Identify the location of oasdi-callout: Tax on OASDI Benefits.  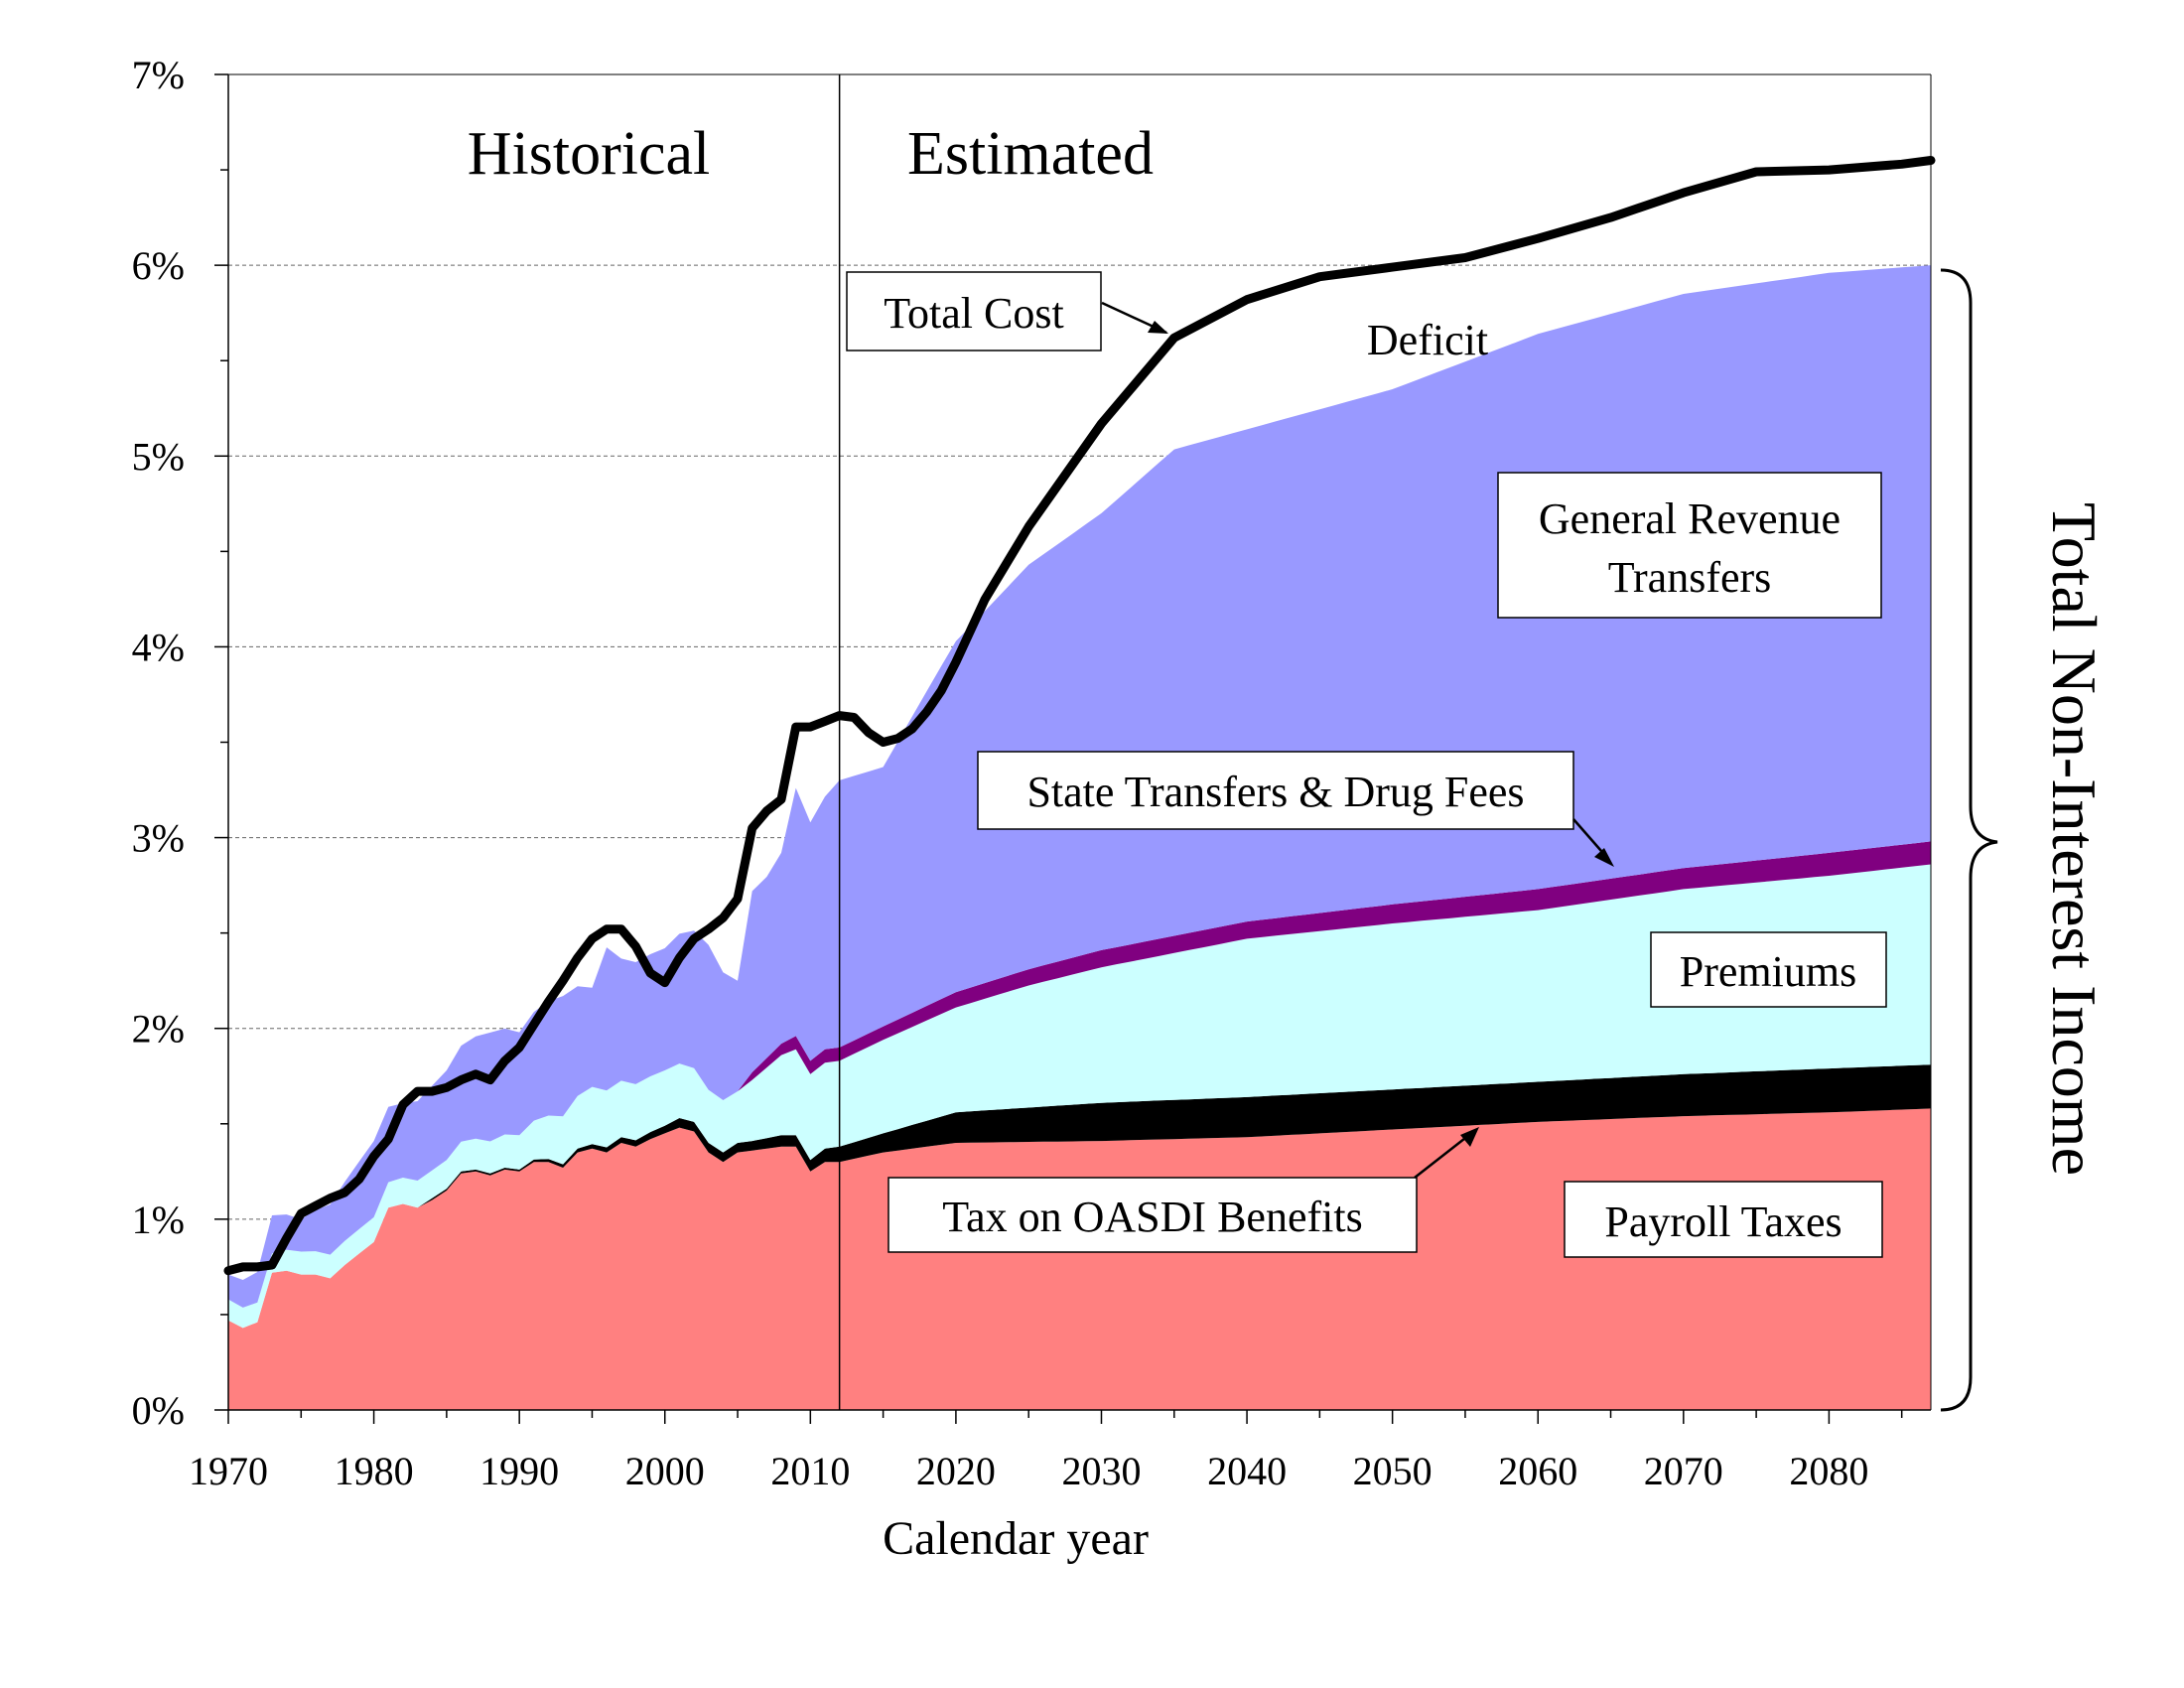
(1152, 1217).